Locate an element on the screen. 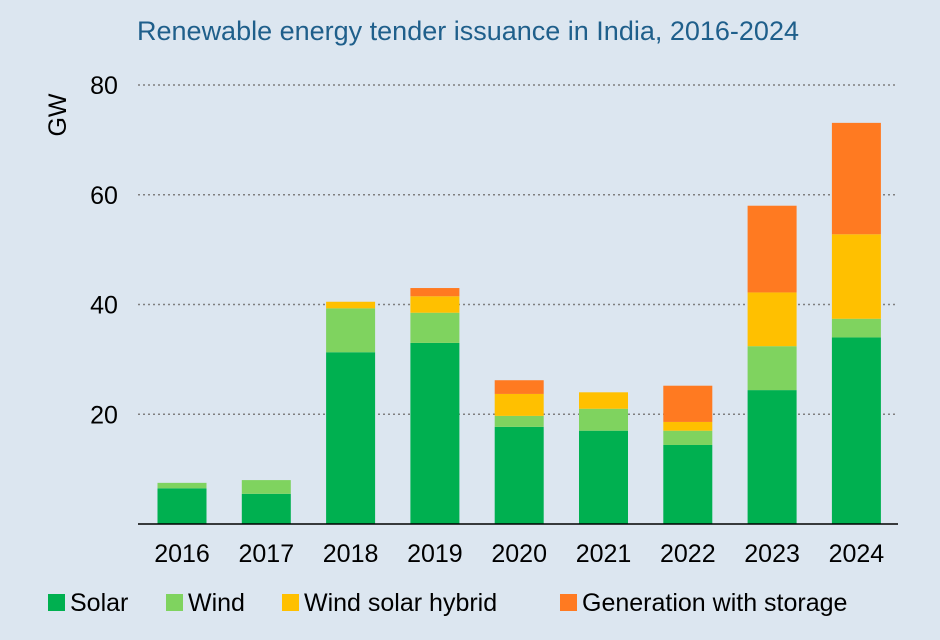 The width and height of the screenshot is (940, 640). x-tick-label: 2023 is located at coordinates (772, 554).